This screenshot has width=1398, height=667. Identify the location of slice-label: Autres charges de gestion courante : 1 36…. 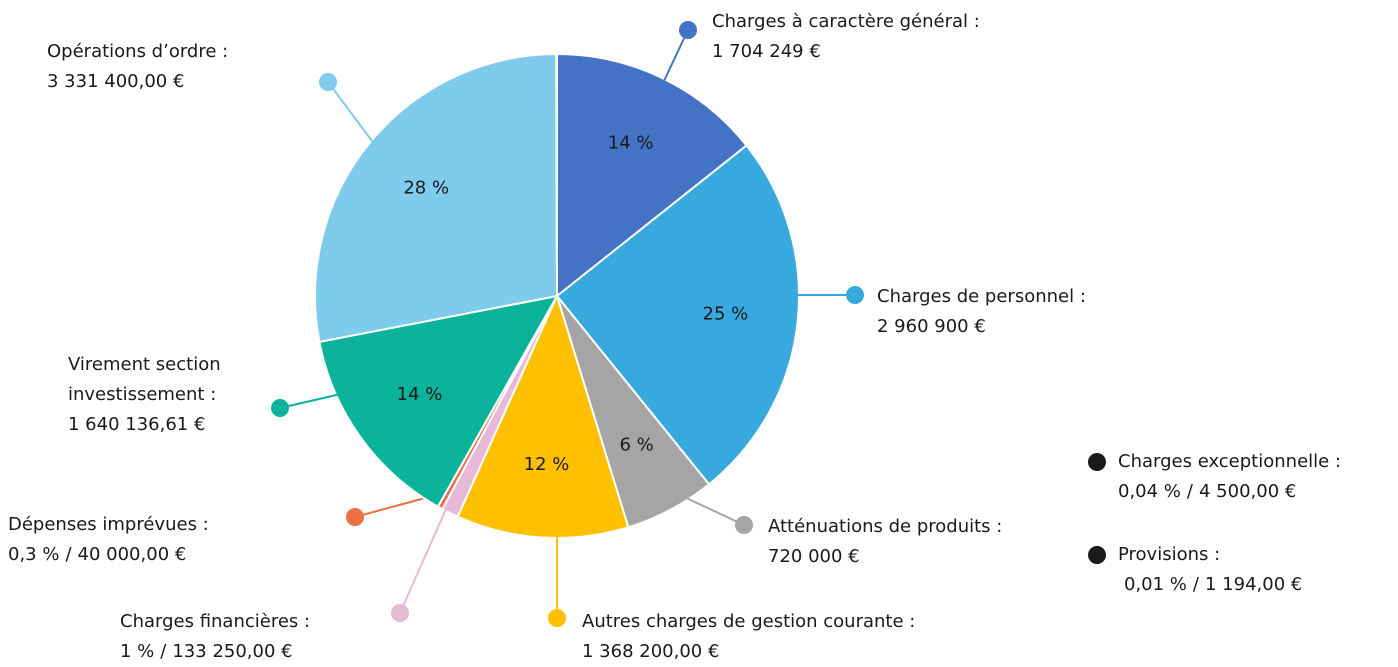
(748, 637).